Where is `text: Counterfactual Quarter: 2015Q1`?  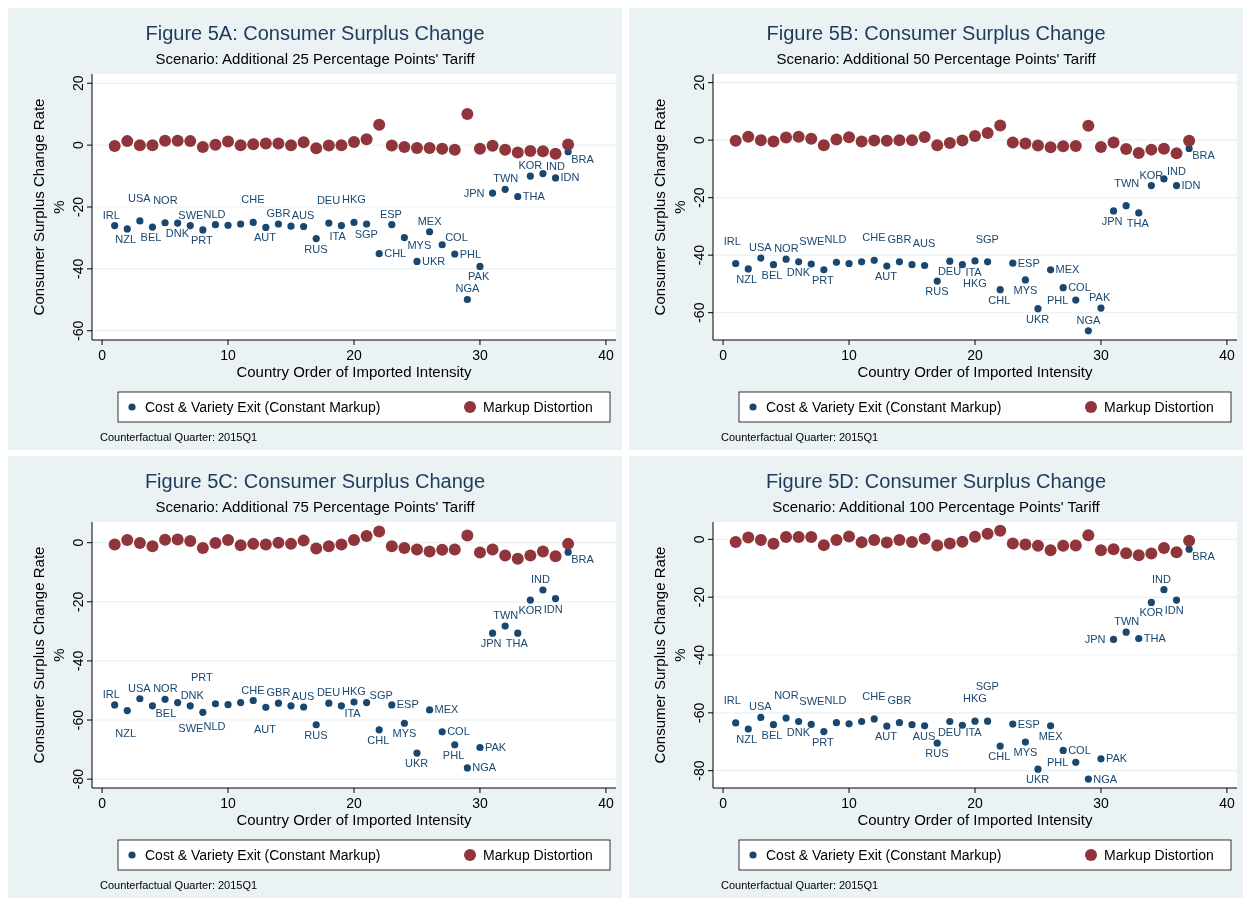
text: Counterfactual Quarter: 2015Q1 is located at coordinates (179, 885).